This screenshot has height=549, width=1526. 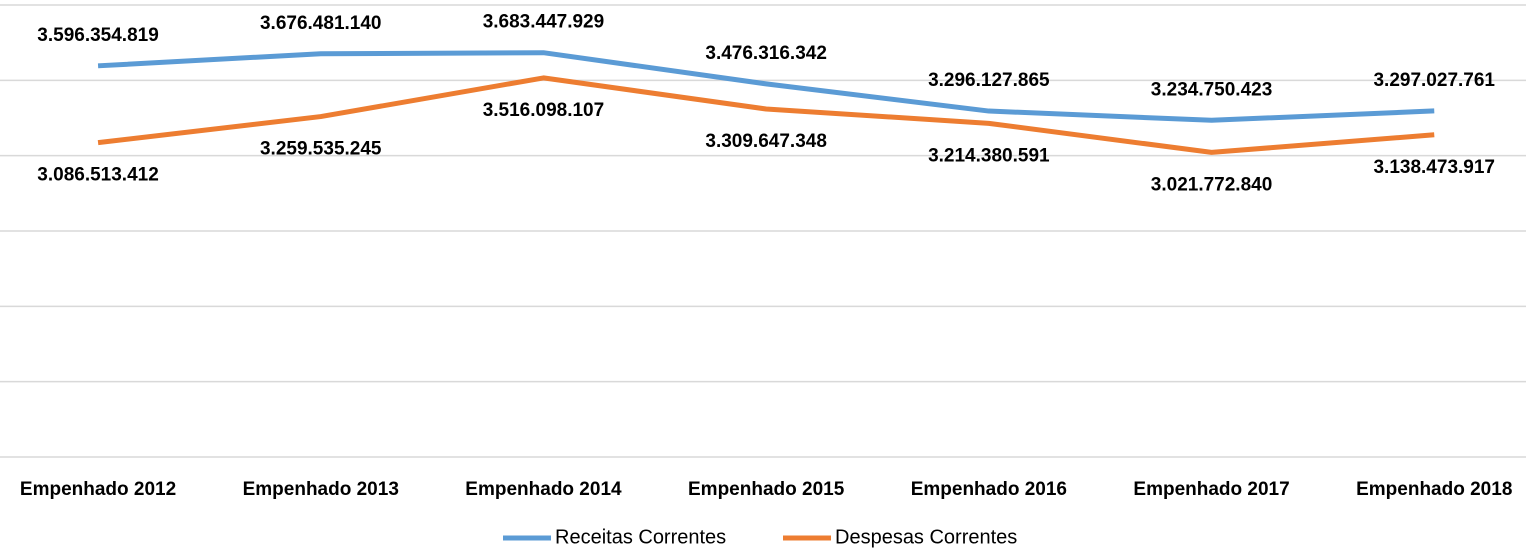 What do you see at coordinates (989, 489) in the screenshot?
I see `x-tick-label: Empenhado 2016` at bounding box center [989, 489].